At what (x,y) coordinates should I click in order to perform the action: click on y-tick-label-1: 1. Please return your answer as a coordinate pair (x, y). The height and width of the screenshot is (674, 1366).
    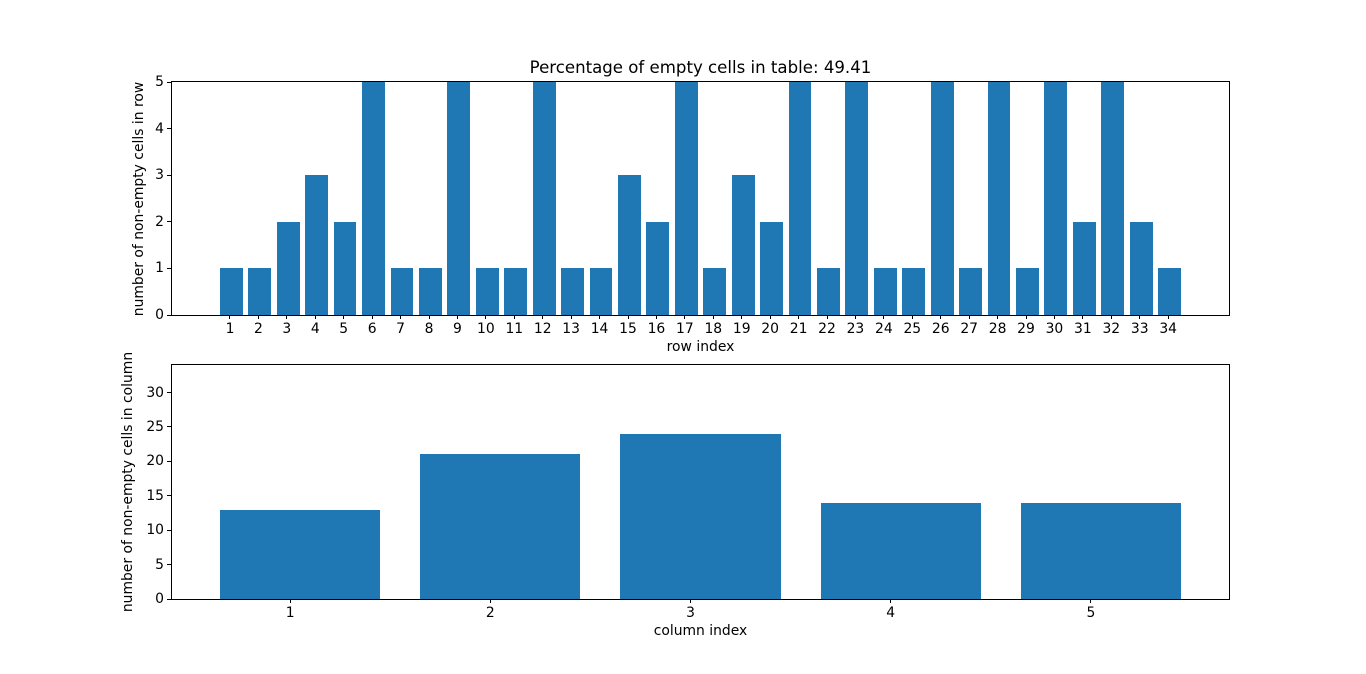
    Looking at the image, I should click on (159, 268).